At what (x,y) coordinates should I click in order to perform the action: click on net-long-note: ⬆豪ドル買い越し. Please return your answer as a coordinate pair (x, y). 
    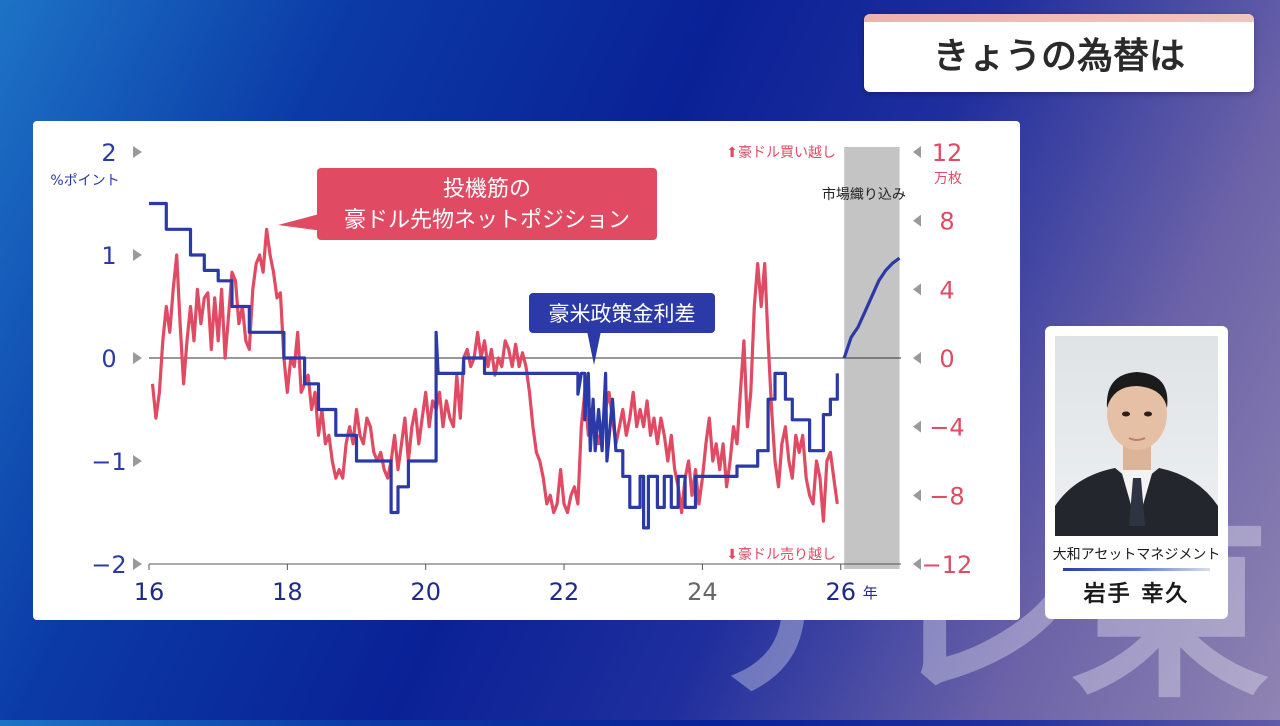
    Looking at the image, I should click on (781, 153).